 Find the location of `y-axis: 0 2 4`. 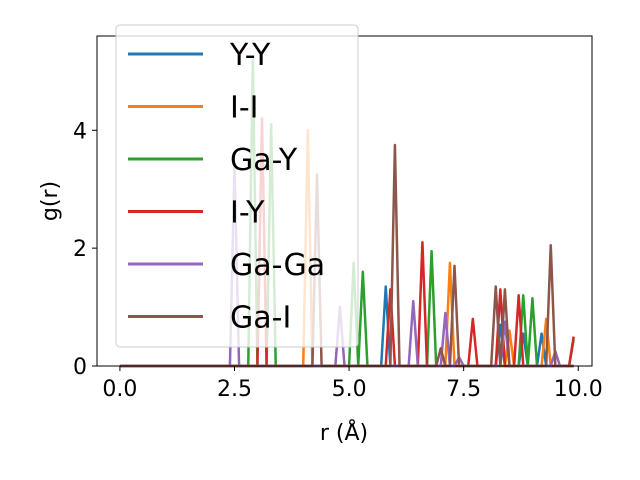

y-axis: 0 2 4 is located at coordinates (85, 249).